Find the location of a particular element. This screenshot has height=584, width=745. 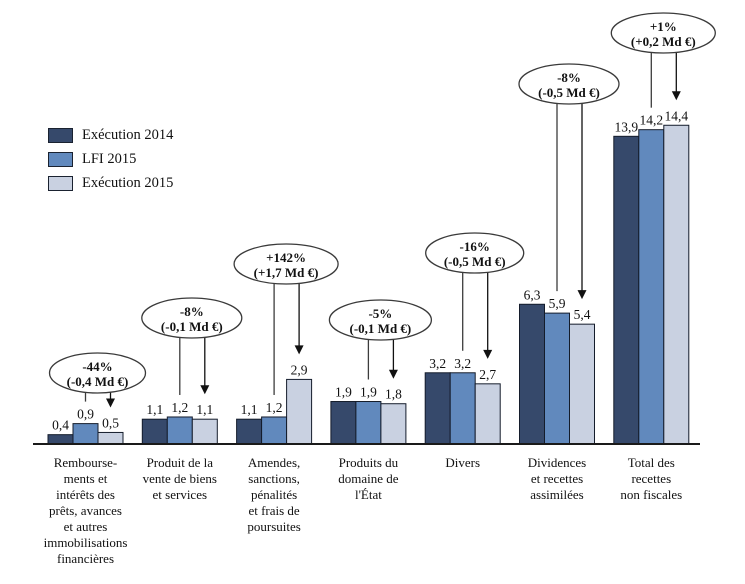

annotation-amount-label: (+1,7 Md €) is located at coordinates (286, 272).